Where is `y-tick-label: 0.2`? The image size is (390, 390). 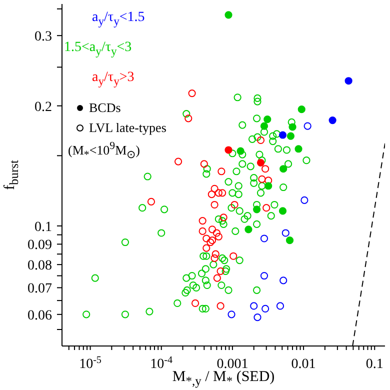 y-tick-label: 0.2 is located at coordinates (43, 107).